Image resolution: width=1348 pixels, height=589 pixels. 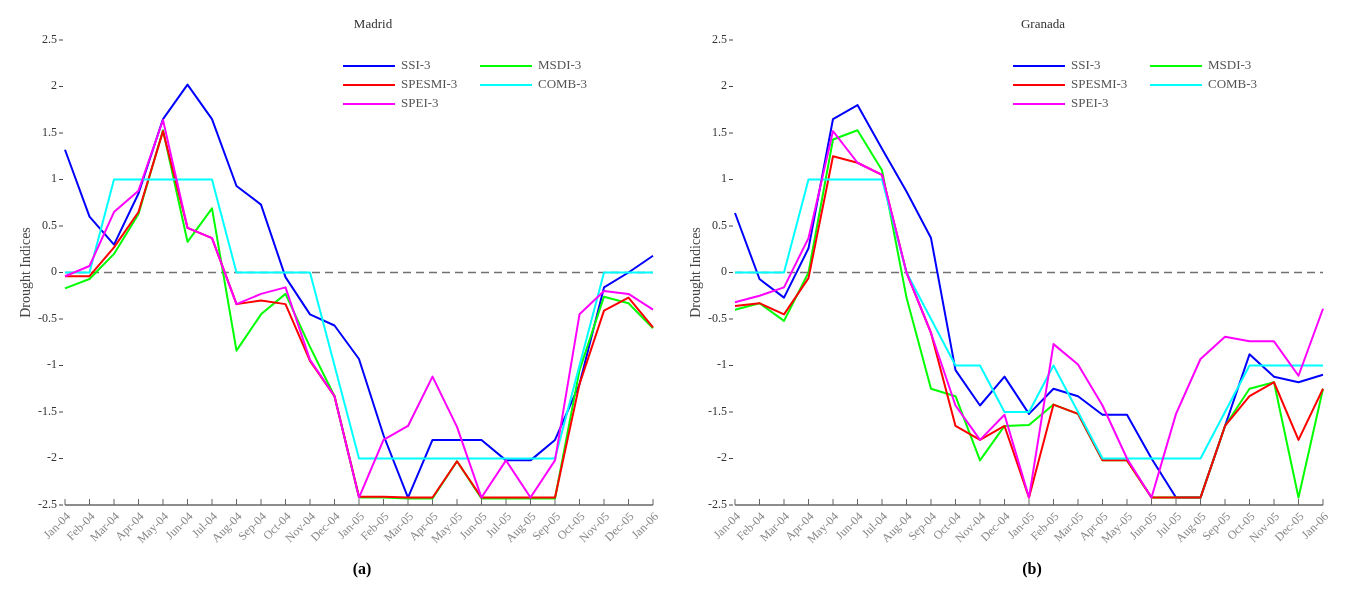 What do you see at coordinates (1032, 569) in the screenshot?
I see `text: (b)` at bounding box center [1032, 569].